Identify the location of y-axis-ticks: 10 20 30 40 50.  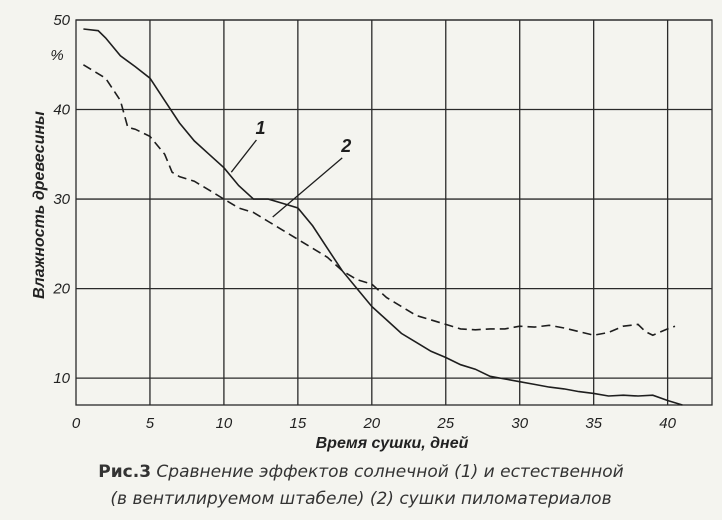
(61, 199).